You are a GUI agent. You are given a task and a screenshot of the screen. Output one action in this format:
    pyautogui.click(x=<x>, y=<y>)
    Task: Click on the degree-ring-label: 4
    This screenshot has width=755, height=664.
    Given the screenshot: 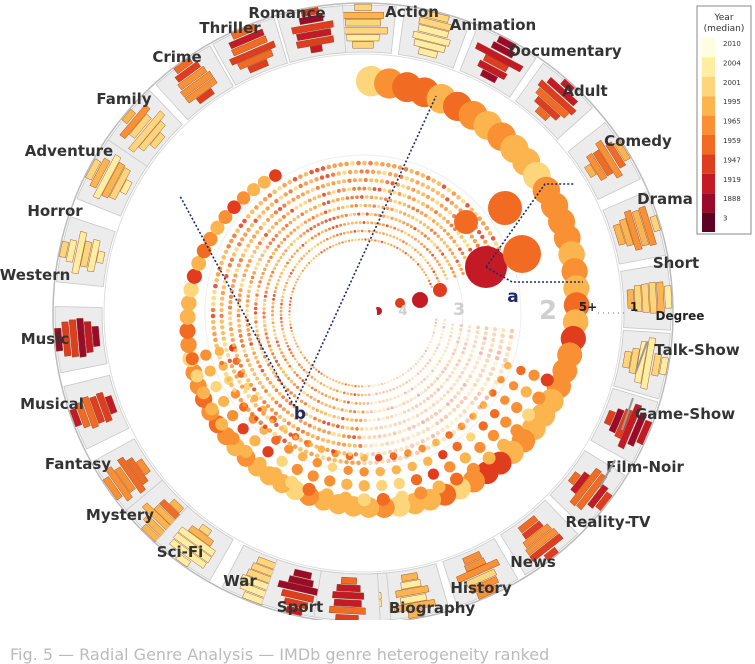 What is the action you would take?
    pyautogui.click(x=402, y=311)
    